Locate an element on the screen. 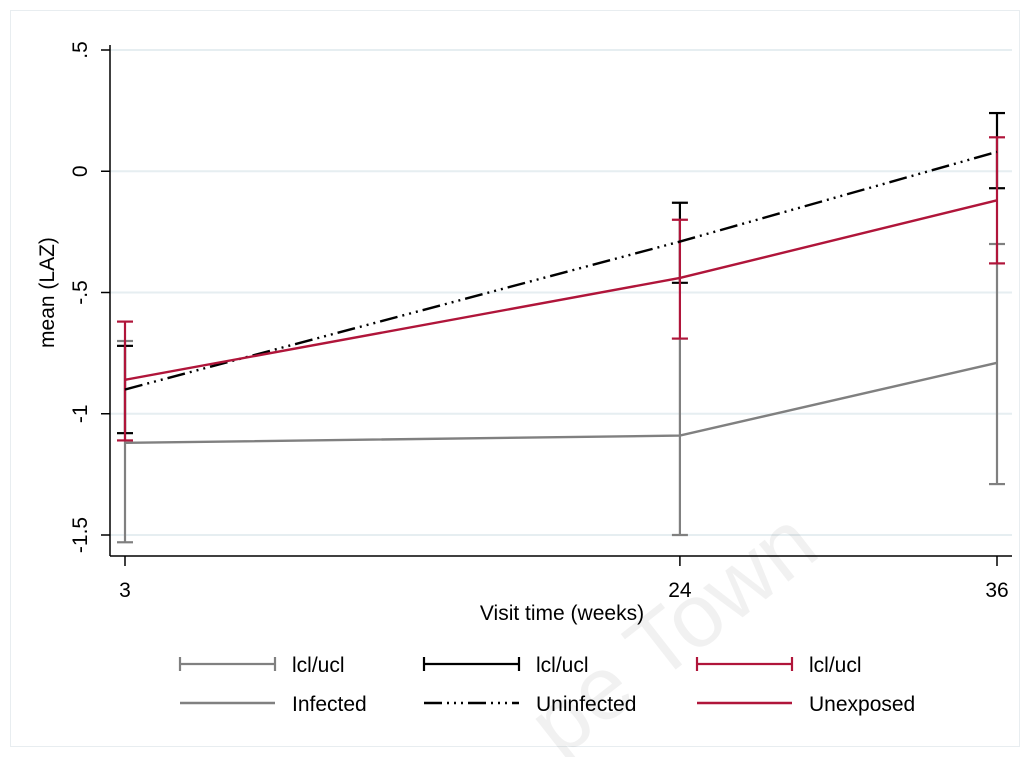 Image resolution: width=1030 pixels, height=757 pixels. legend-series-label: Infected is located at coordinates (329, 704).